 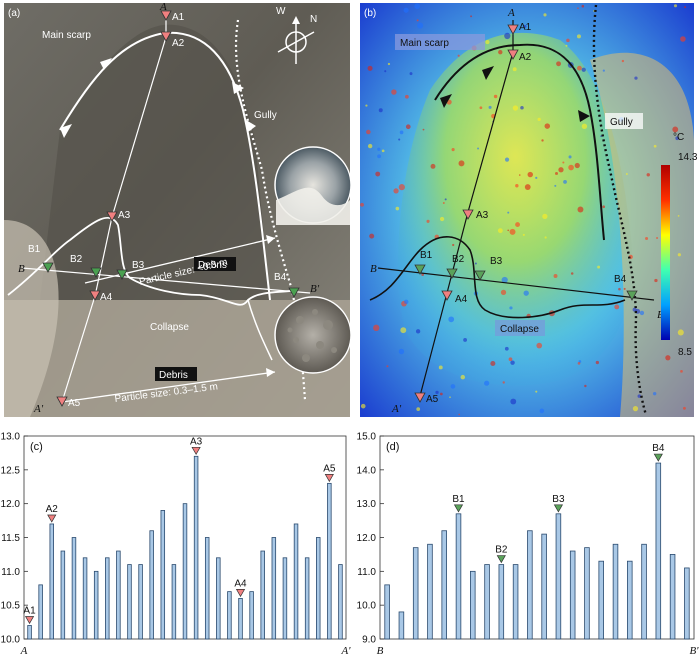 I want to click on chart-d-marker-label: B3, so click(x=558, y=499).